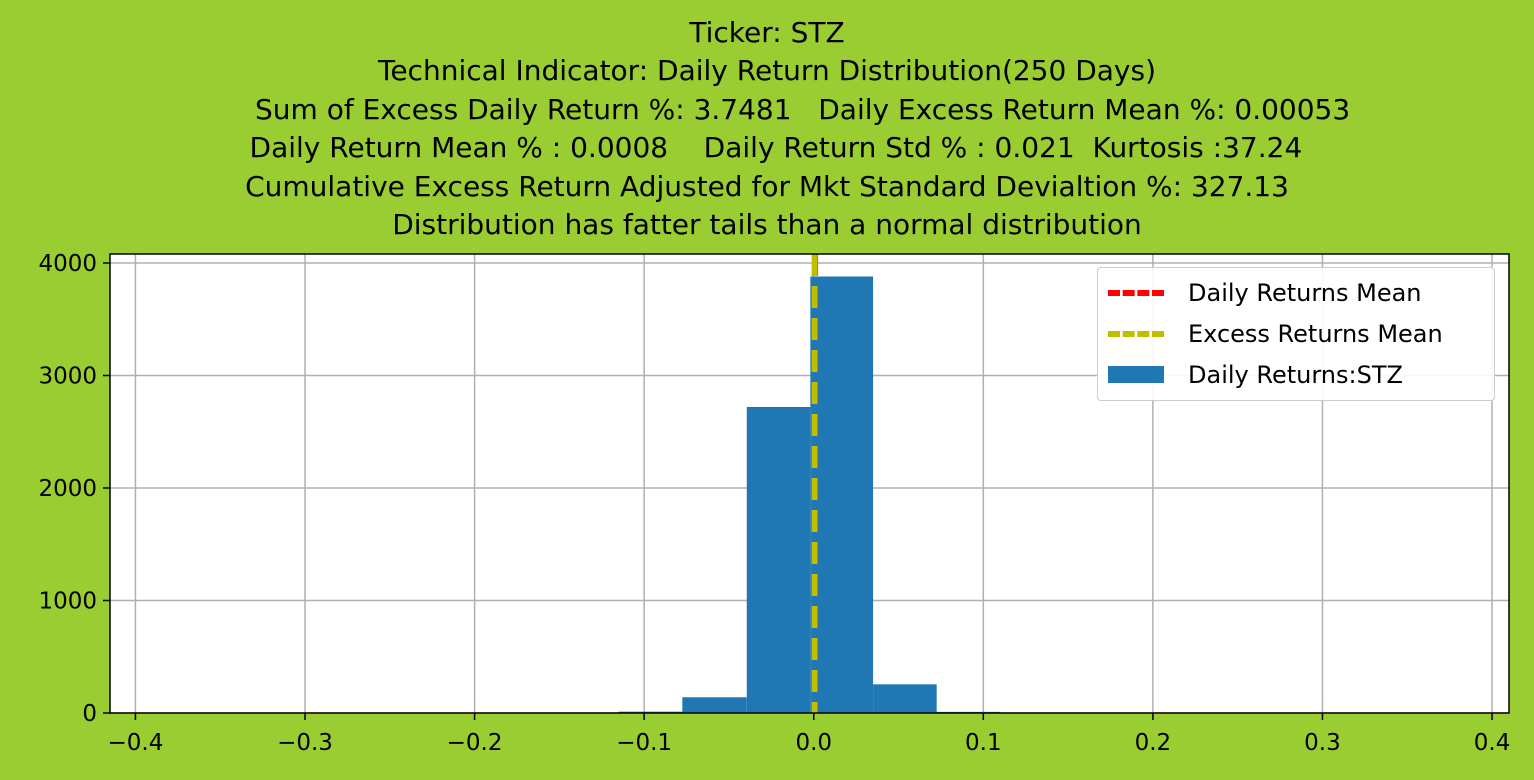 This screenshot has height=780, width=1534. What do you see at coordinates (813, 743) in the screenshot?
I see `x-tick-label: 0.0` at bounding box center [813, 743].